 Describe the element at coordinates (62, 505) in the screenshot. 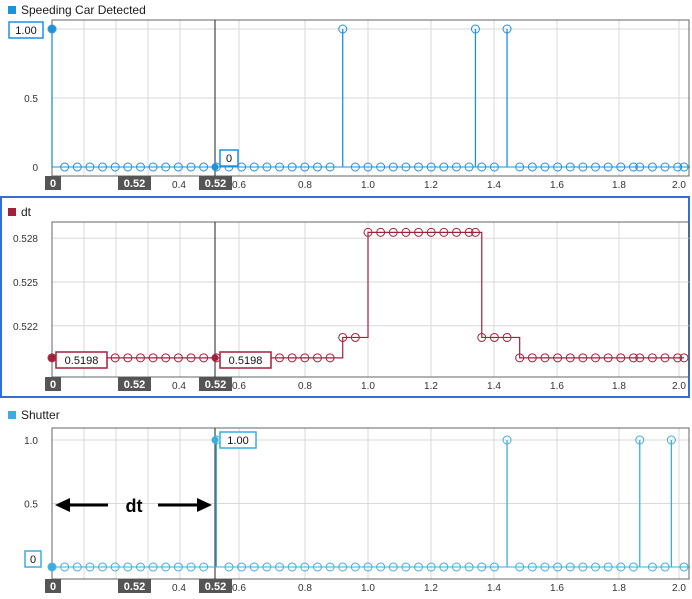

I see `arrow-left-icon` at that location.